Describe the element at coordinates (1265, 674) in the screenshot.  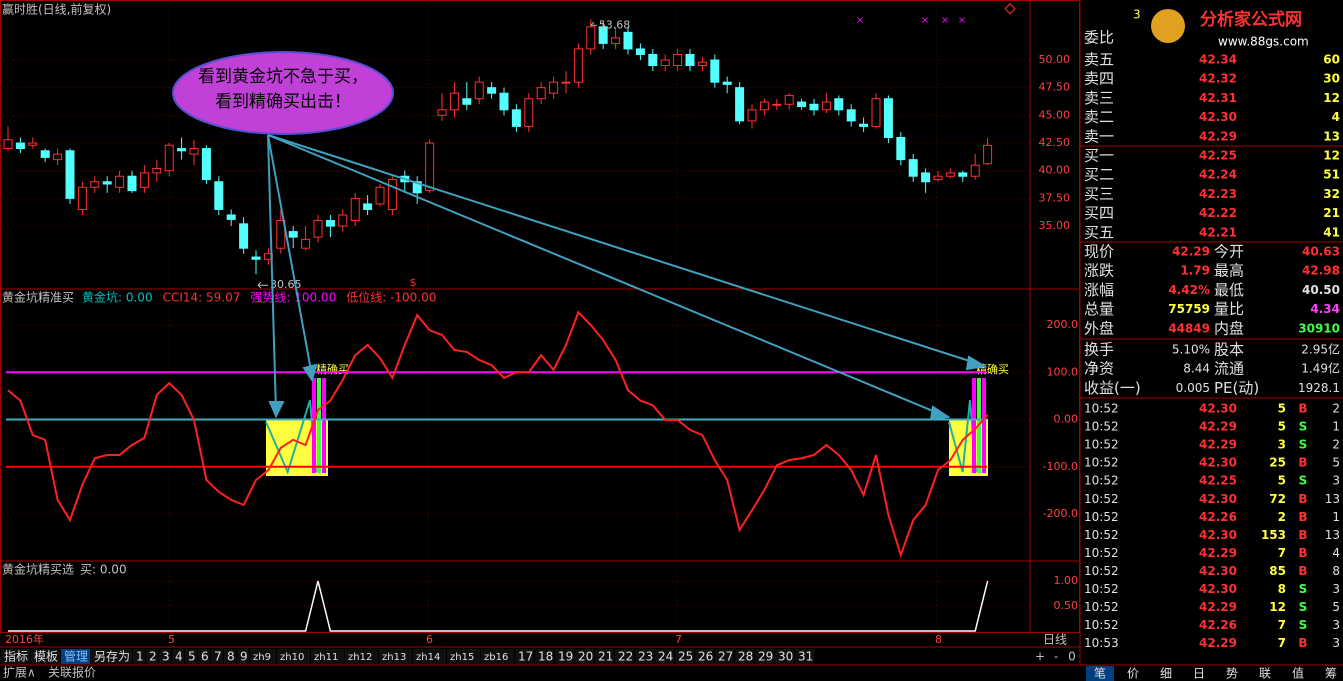
I see `quote-tab: 联` at that location.